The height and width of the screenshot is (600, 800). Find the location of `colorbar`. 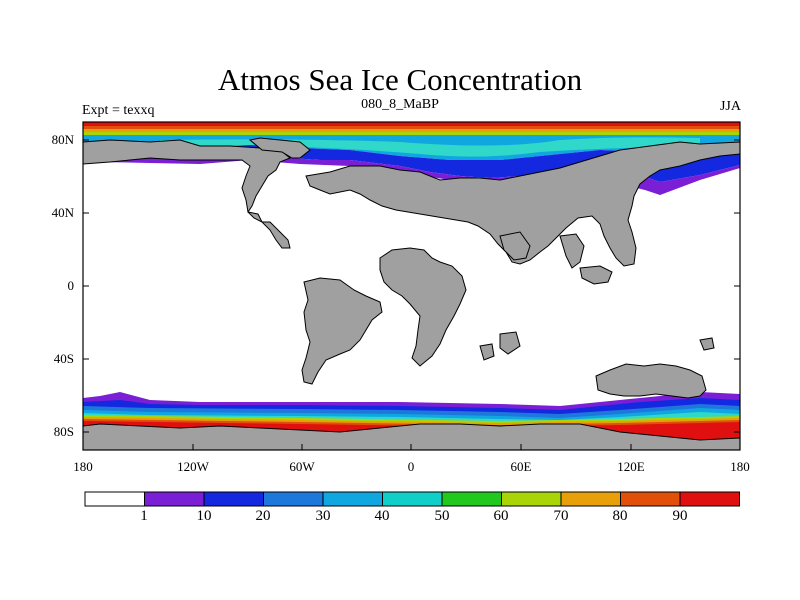

colorbar is located at coordinates (412, 499).